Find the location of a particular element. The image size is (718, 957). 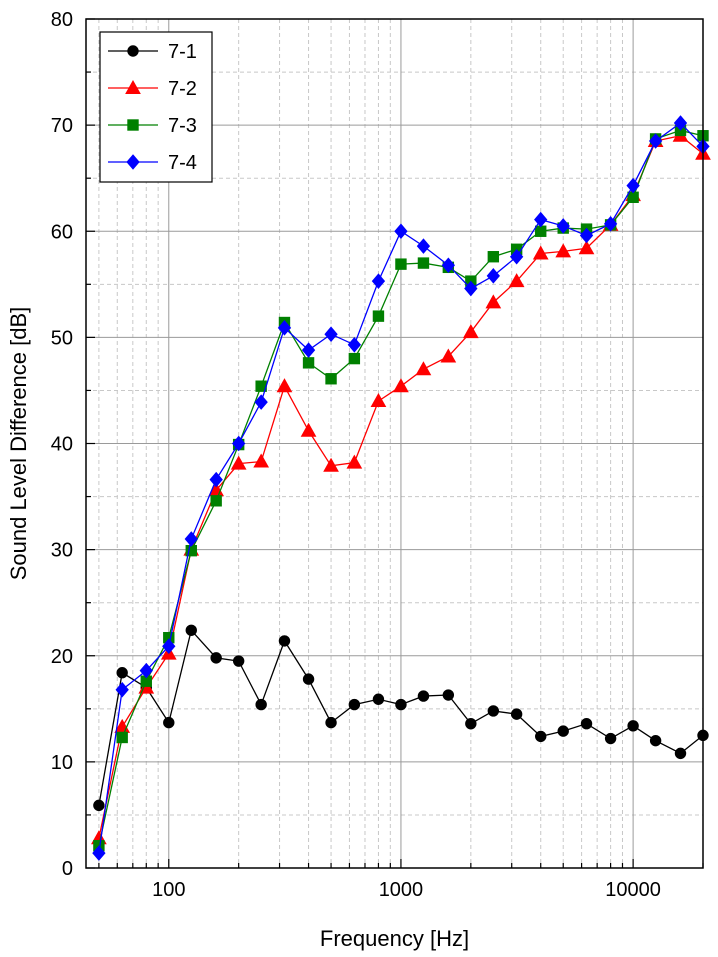

legend-item: 7-2 is located at coordinates (152, 89).